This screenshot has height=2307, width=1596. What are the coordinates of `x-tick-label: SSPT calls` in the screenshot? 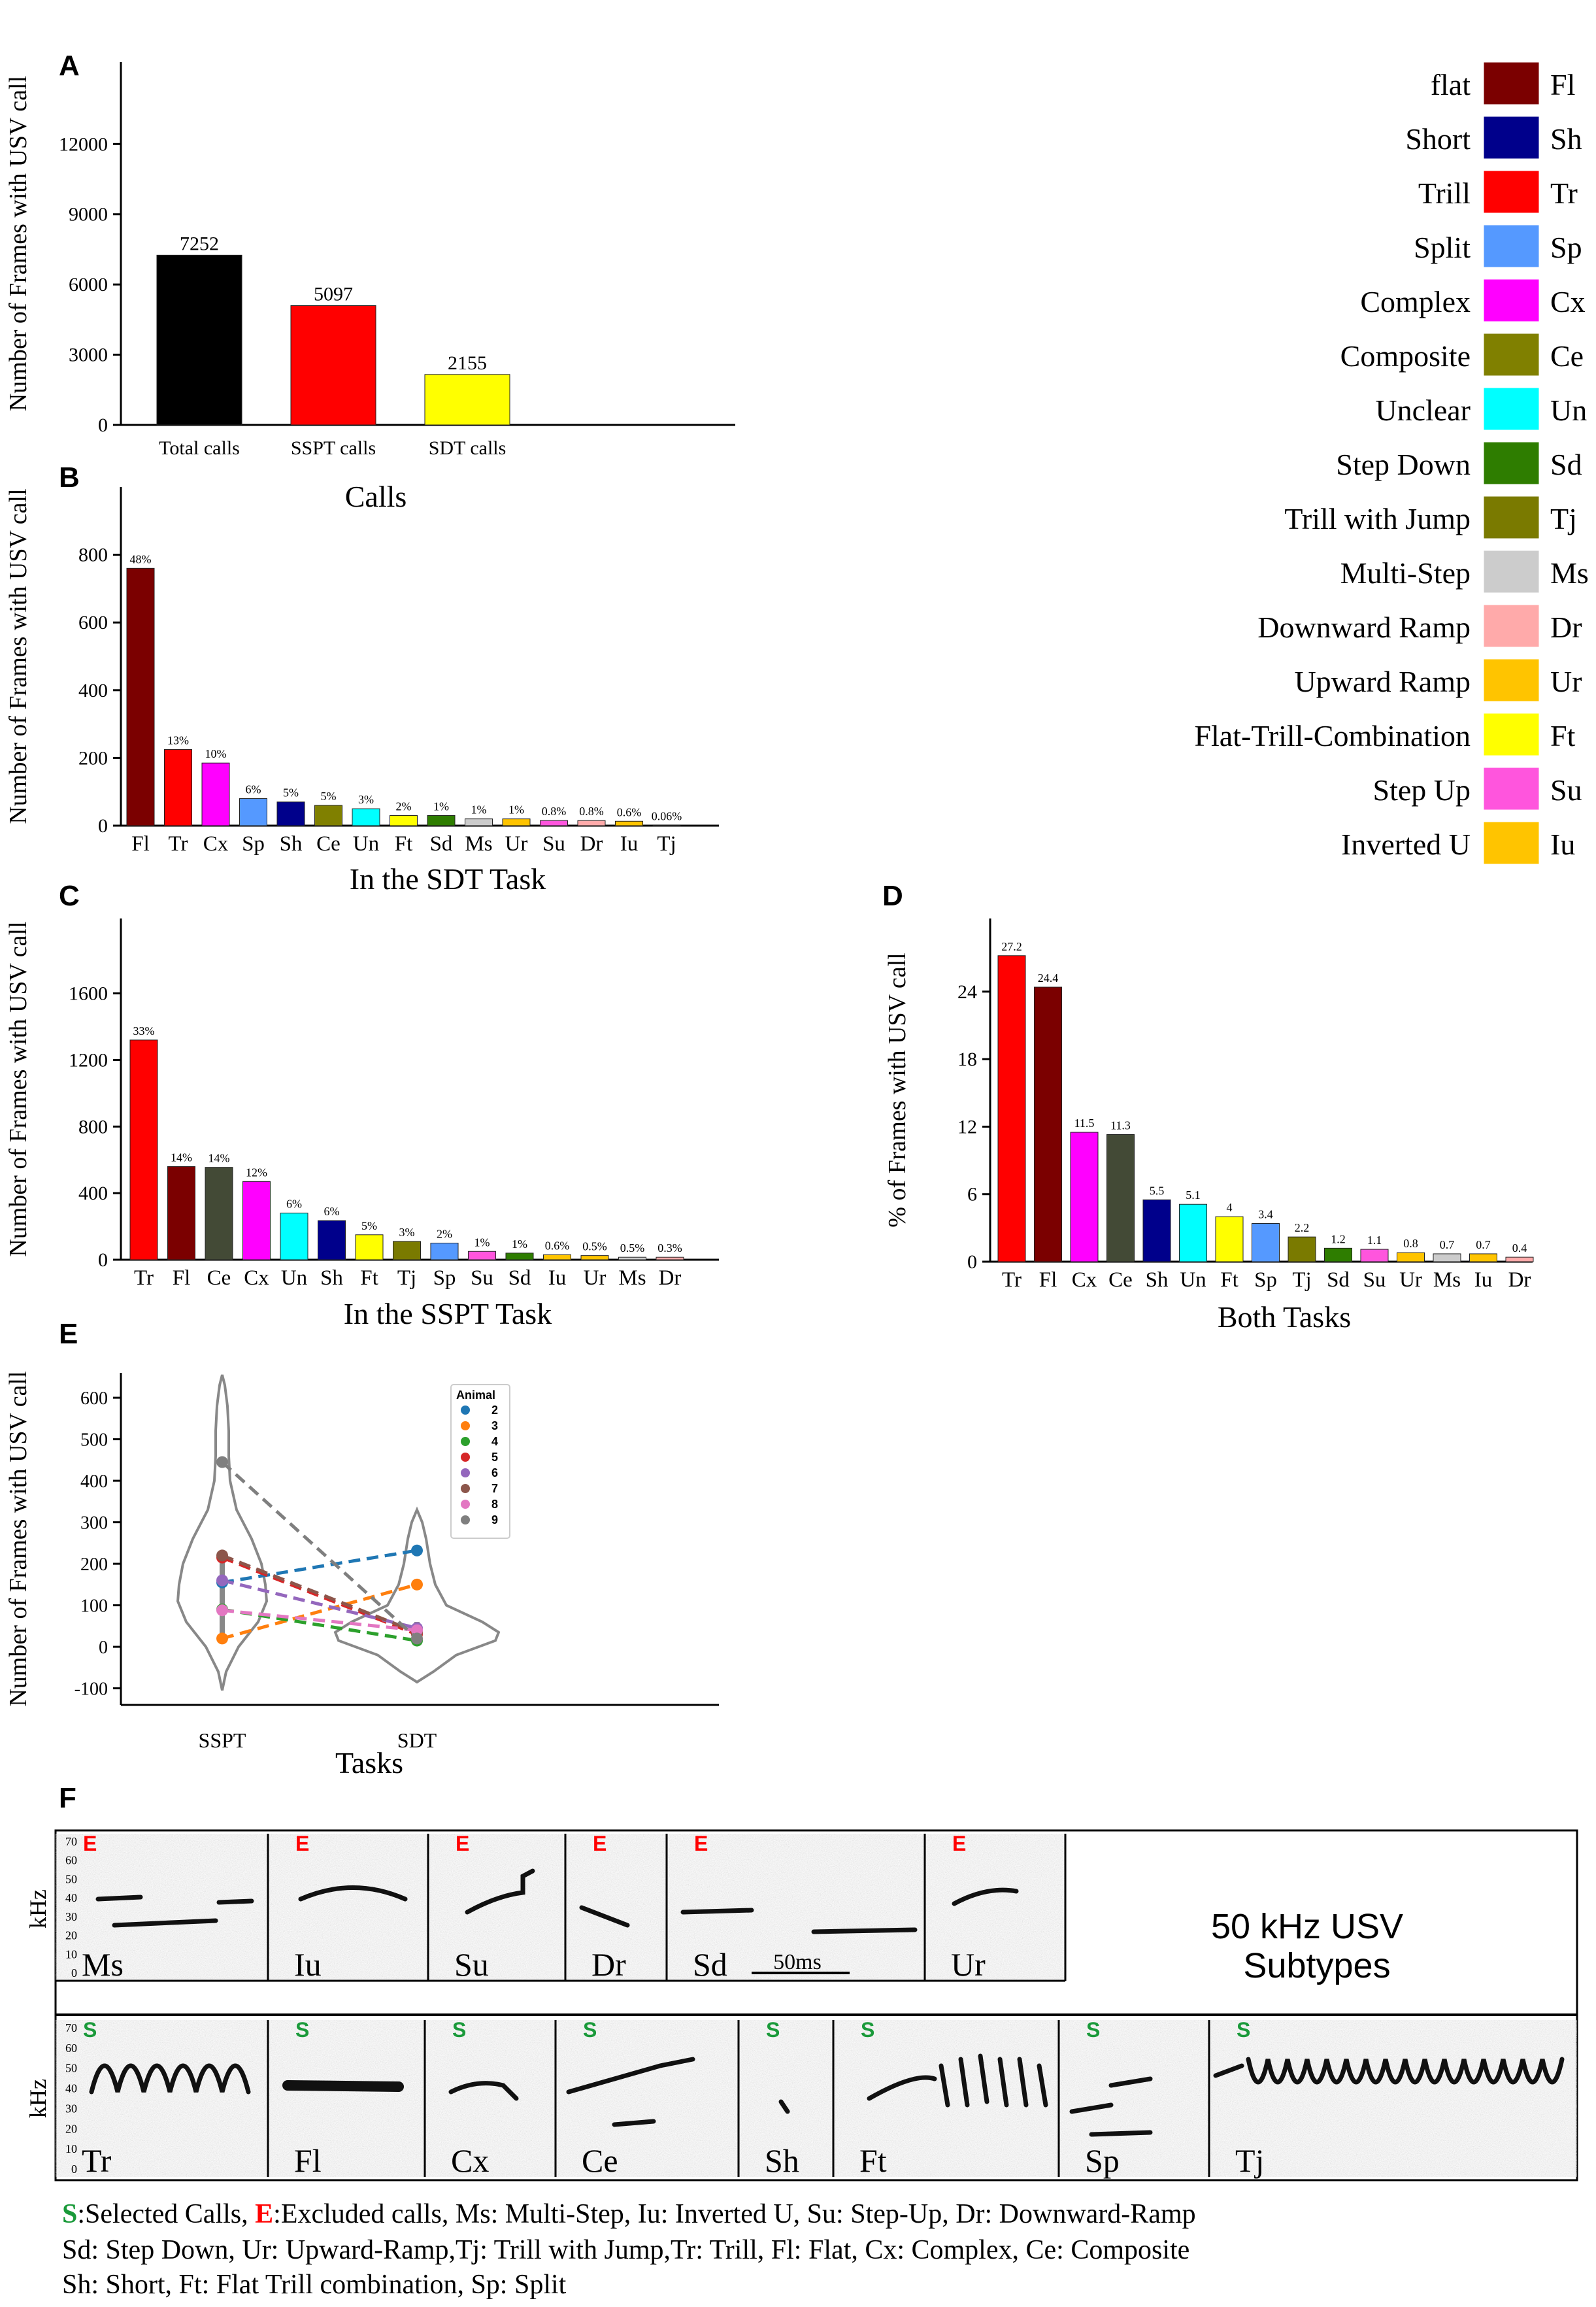 It's located at (333, 448).